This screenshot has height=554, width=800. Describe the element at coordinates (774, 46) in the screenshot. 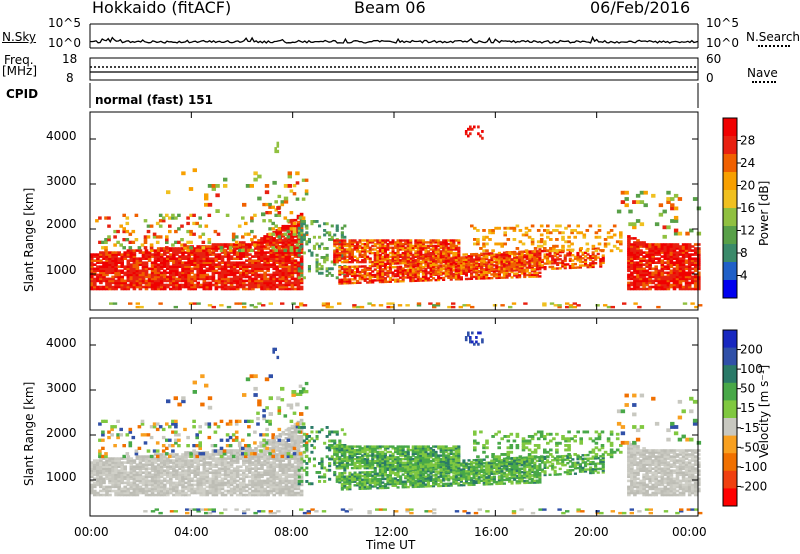

I see `noise-search-legend-line` at that location.